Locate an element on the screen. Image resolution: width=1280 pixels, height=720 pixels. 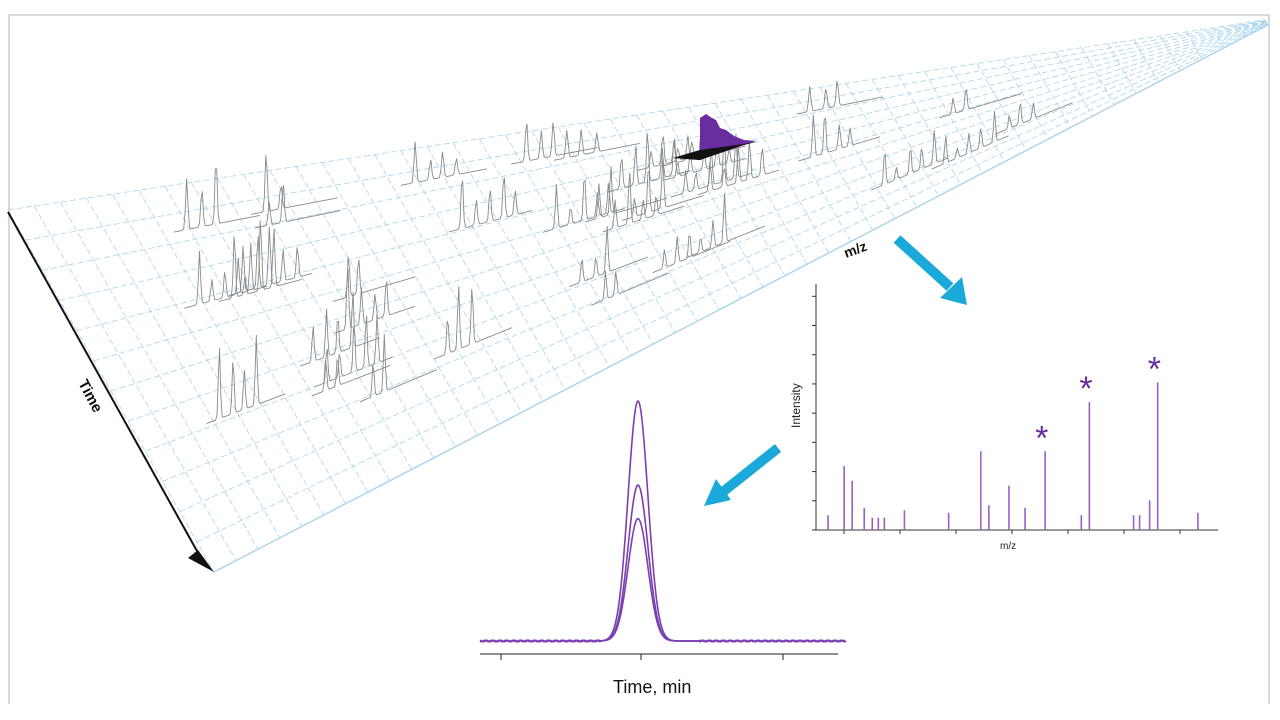
highlighted-peak is located at coordinates (716, 137).